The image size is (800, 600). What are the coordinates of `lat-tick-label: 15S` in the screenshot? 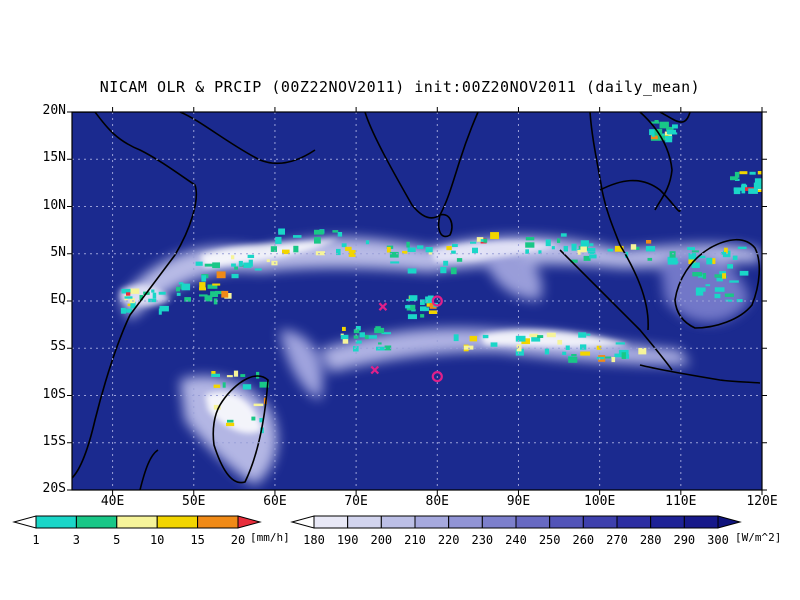 It's located at (54, 441).